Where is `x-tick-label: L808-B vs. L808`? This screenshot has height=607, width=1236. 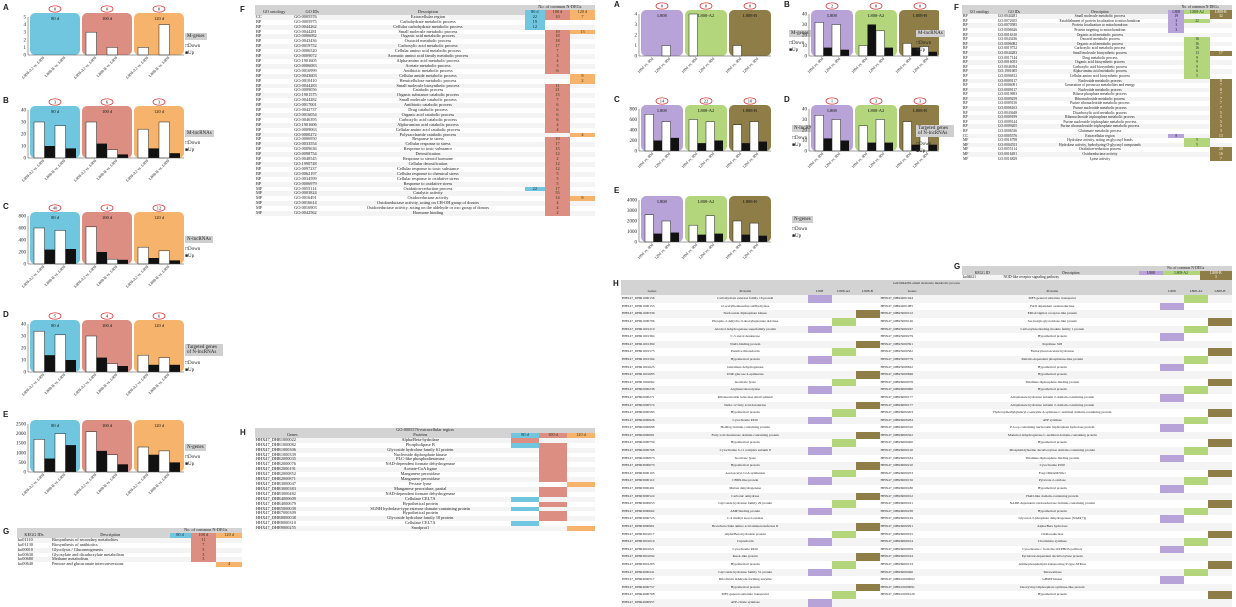 x-tick-label: L808-B vs. L808 is located at coordinates (158, 66).